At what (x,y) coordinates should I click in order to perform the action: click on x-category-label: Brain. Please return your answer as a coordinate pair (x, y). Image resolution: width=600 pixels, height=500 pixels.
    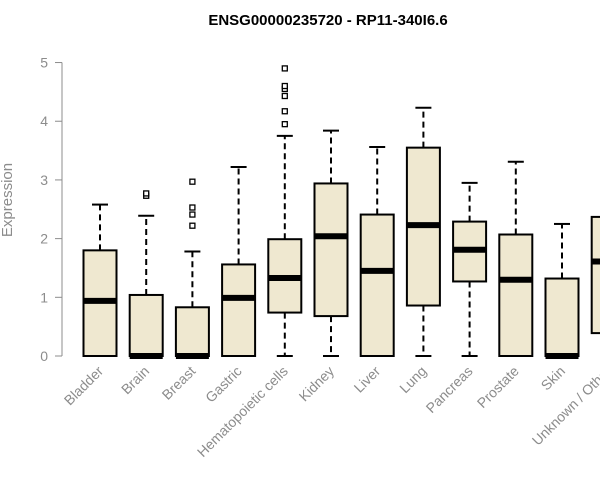
    Looking at the image, I should click on (135, 380).